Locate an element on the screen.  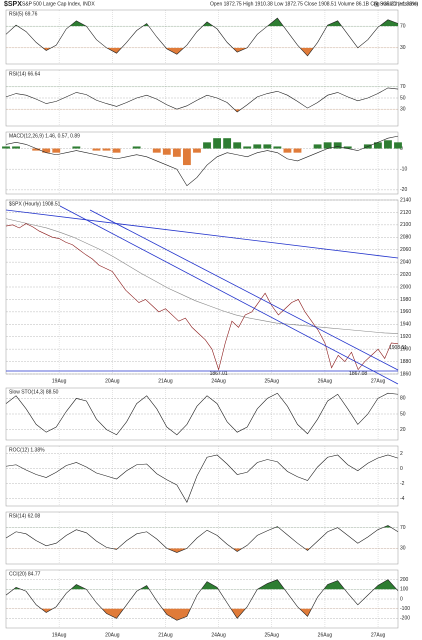
panel-title: CCI(20) 84.77 is located at coordinates (25, 574).